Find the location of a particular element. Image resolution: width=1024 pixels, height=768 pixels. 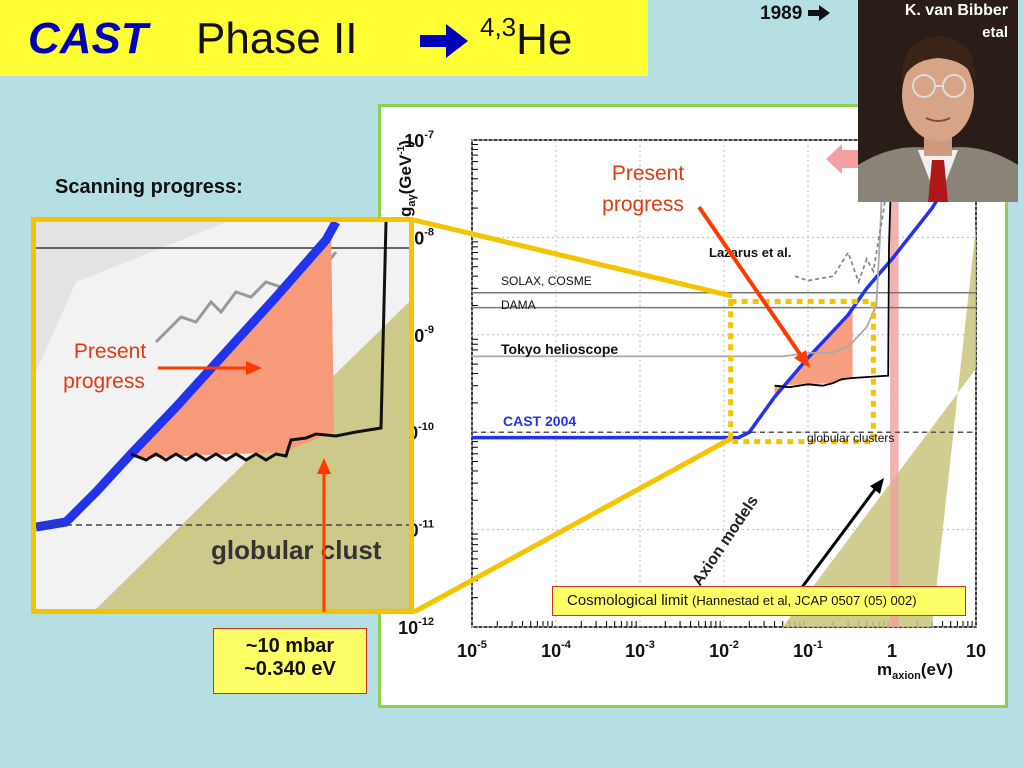

title-isotope: 4,3He is located at coordinates (526, 38).